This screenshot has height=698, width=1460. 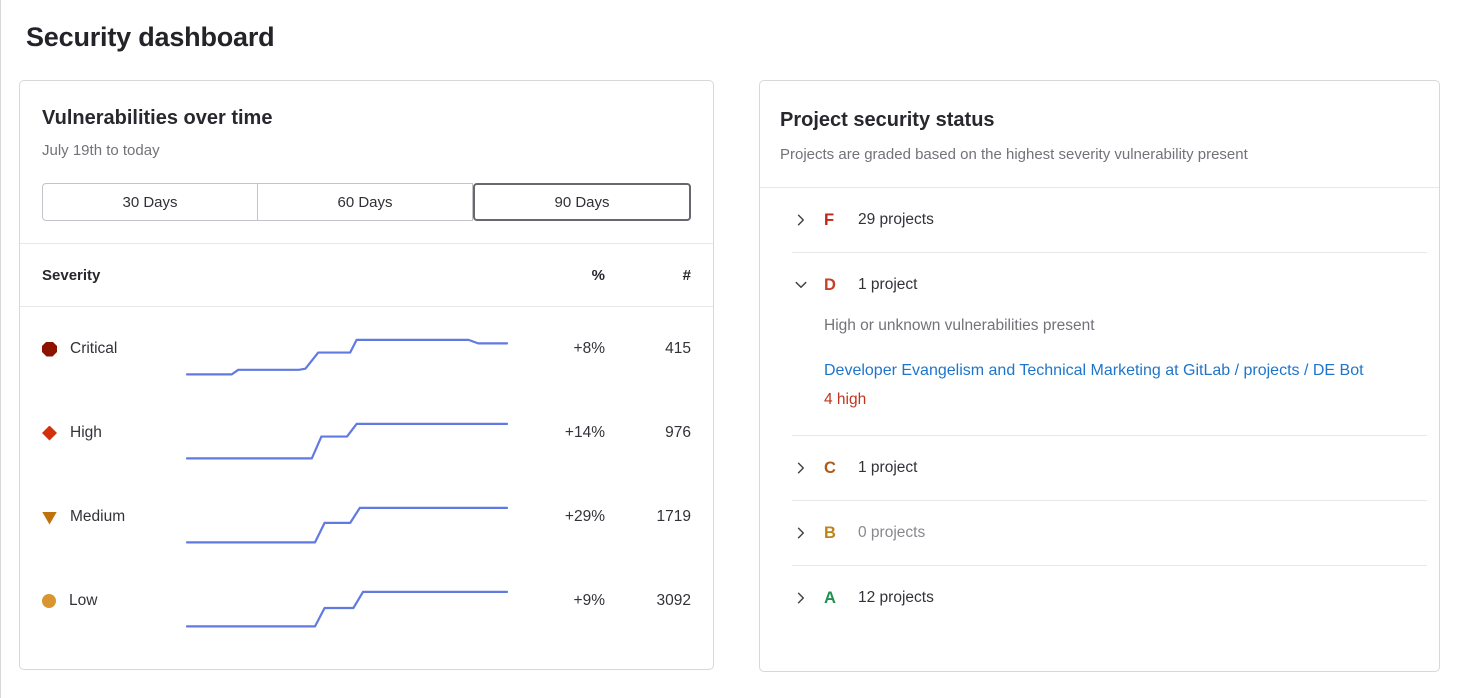 What do you see at coordinates (1099, 220) in the screenshot?
I see `grade-row-f: F 29 projects` at bounding box center [1099, 220].